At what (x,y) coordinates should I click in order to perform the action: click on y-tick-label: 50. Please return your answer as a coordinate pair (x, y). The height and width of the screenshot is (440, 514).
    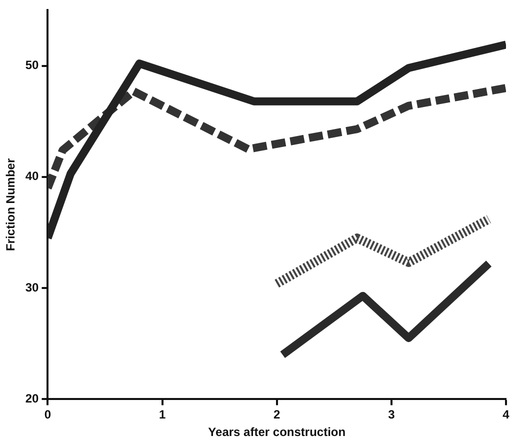
    Looking at the image, I should click on (32, 65).